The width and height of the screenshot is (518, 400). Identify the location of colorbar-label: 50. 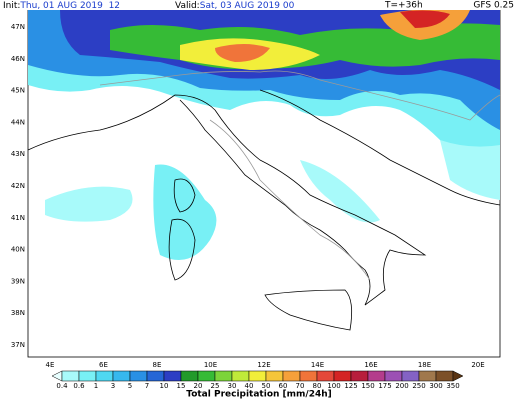
(266, 386).